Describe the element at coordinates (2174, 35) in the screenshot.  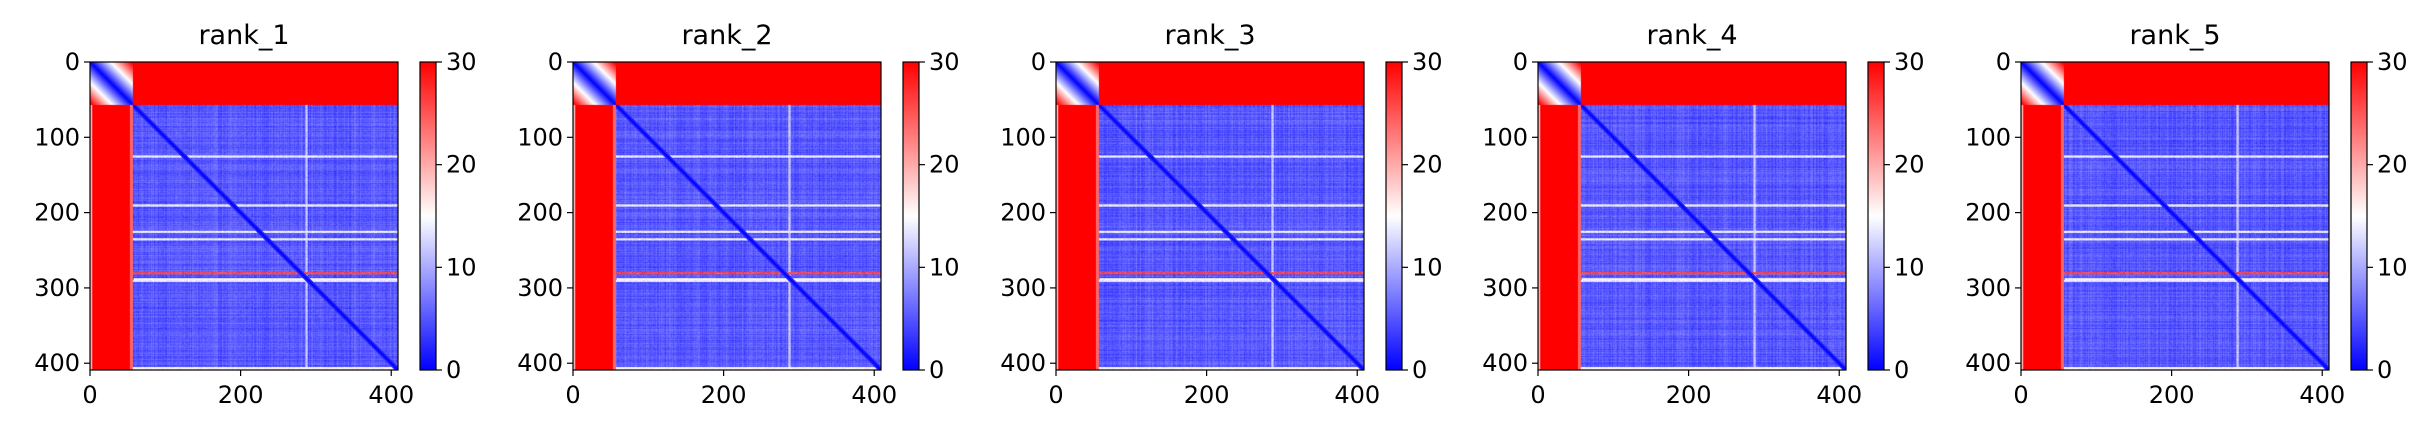
I see `chart-title: rank_5` at that location.